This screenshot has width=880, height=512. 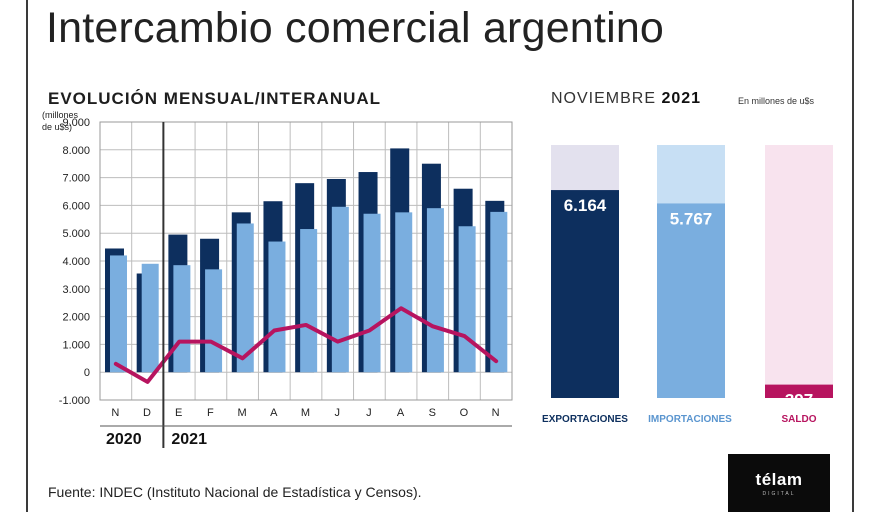 I want to click on november-title-year: 2021, so click(x=681, y=98).